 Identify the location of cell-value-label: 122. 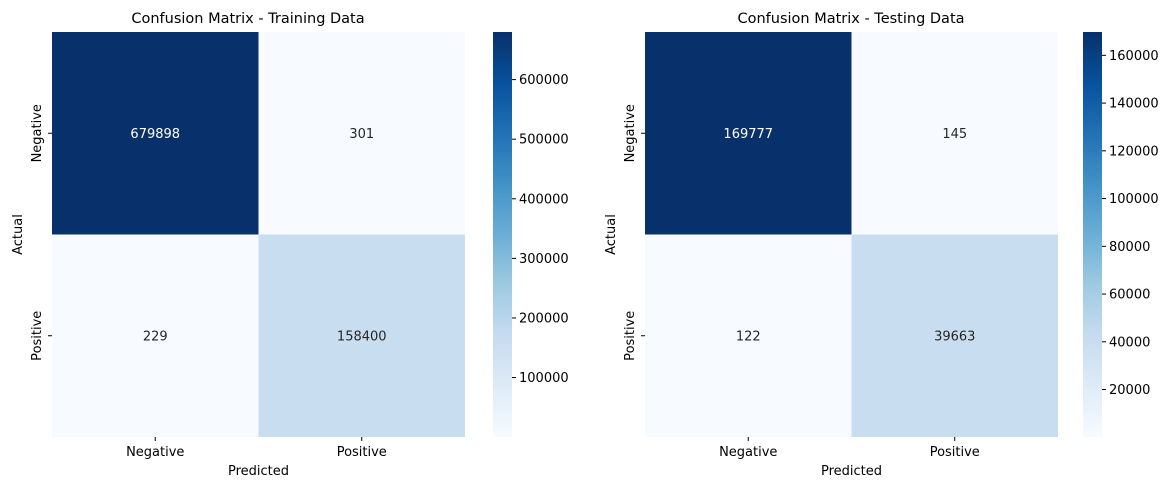
(748, 336).